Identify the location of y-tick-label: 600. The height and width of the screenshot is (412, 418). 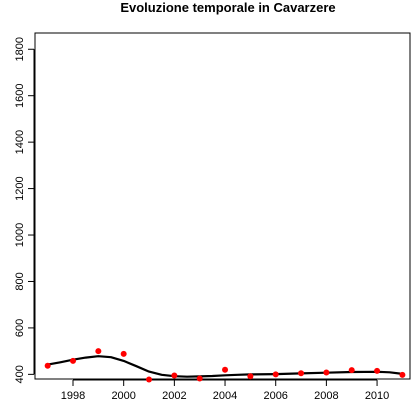
(20, 328).